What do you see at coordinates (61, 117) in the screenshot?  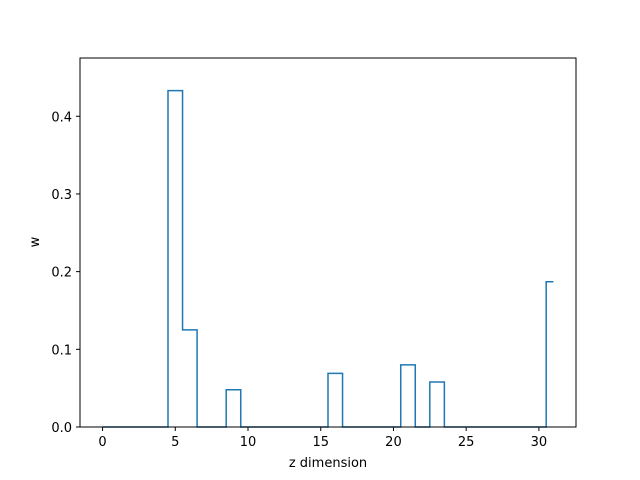 I see `y-tick-label: 0.4` at bounding box center [61, 117].